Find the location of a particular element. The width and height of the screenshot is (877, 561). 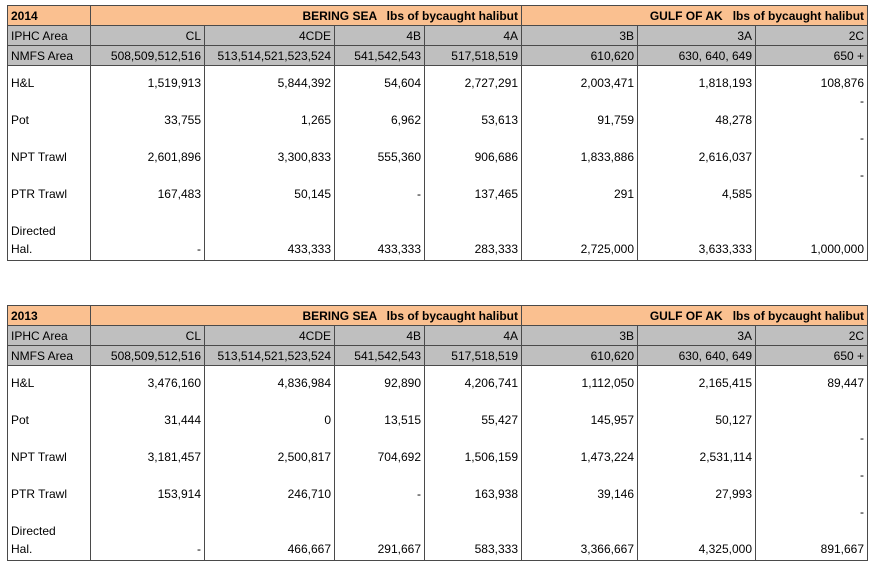

value-text: 704,692 is located at coordinates (399, 457).